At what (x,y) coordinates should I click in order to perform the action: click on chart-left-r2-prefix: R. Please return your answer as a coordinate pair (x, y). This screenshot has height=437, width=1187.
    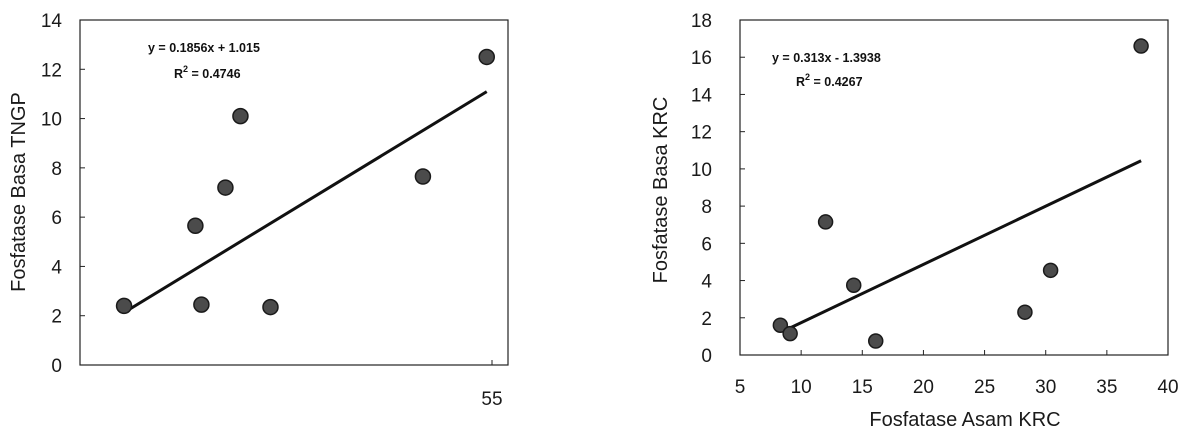
    Looking at the image, I should click on (178, 74).